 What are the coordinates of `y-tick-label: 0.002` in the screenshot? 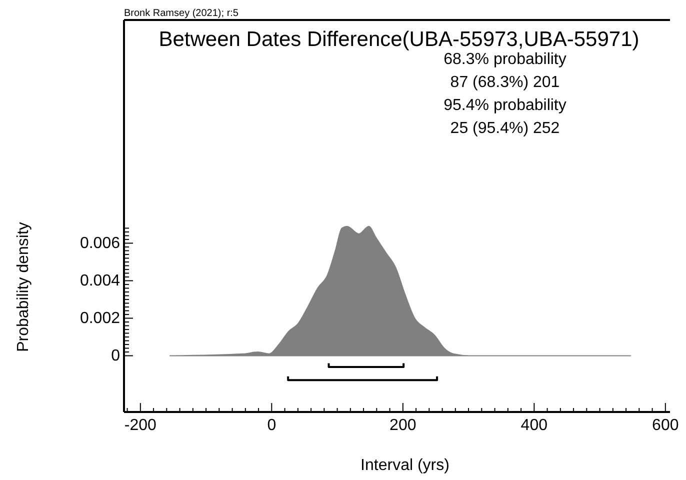 It's located at (100, 319).